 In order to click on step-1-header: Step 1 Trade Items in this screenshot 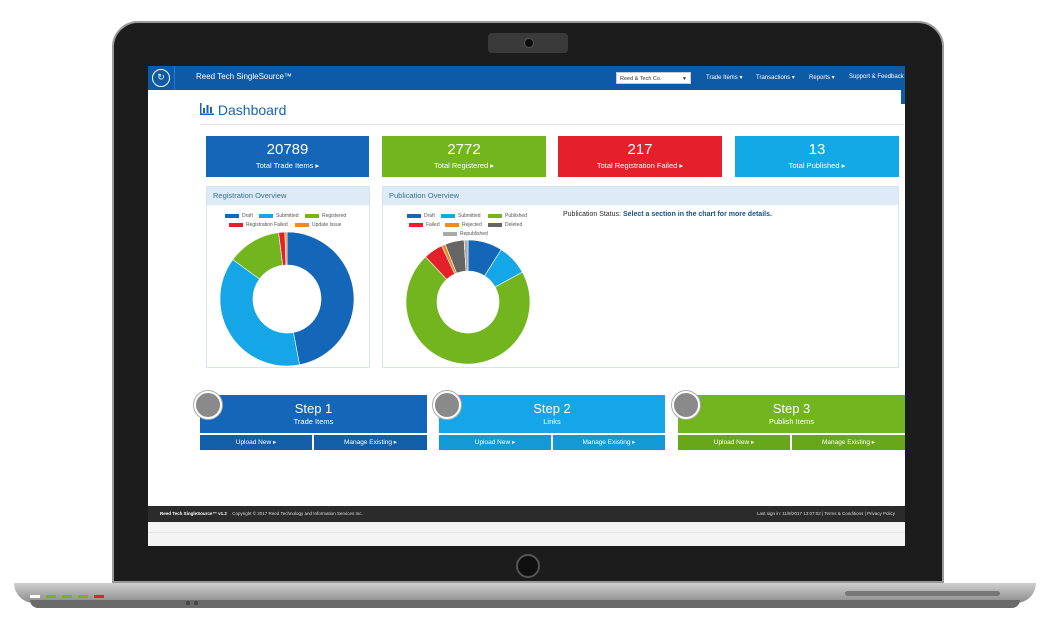, I will do `click(313, 414)`.